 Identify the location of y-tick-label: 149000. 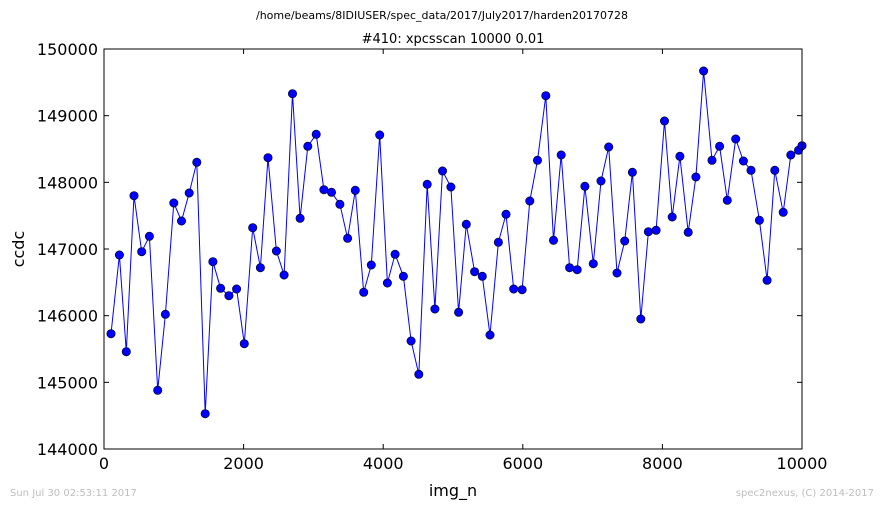
(67, 116).